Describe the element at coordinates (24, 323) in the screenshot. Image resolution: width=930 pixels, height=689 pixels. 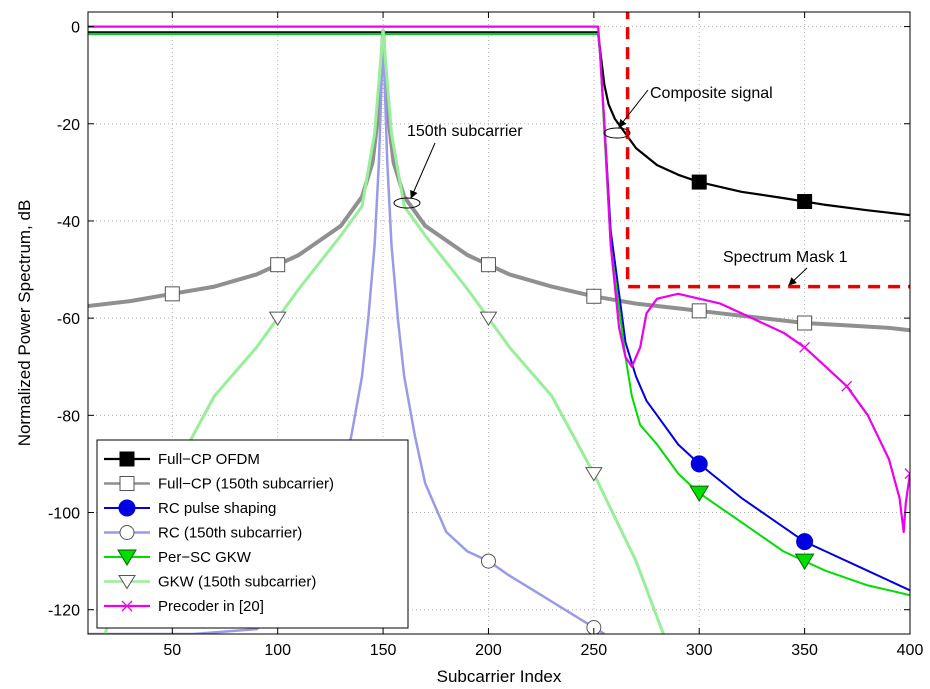
I see `y-axis-label: Normalized Power Spectrum, dB` at that location.